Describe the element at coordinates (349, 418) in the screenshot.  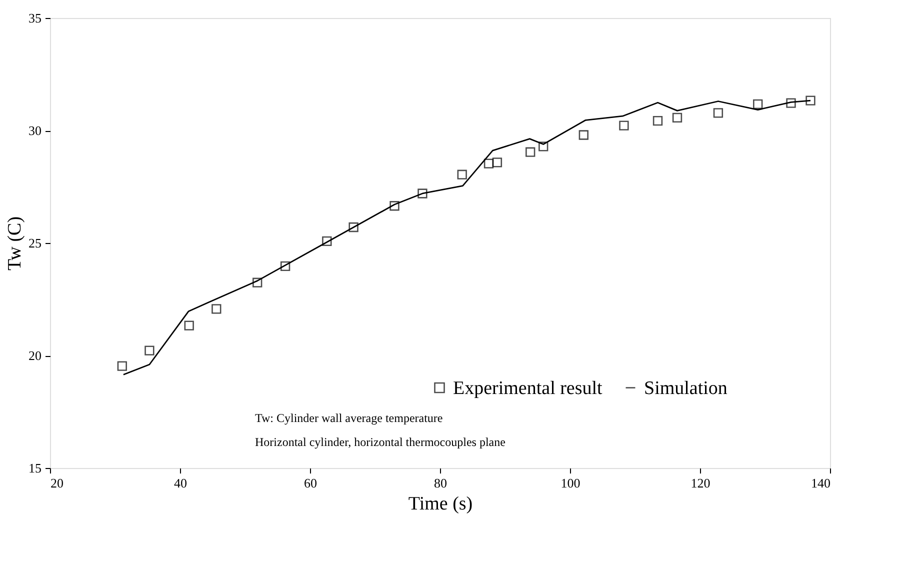
I see `annotation: Tw: Cylinder wall average temperature` at that location.